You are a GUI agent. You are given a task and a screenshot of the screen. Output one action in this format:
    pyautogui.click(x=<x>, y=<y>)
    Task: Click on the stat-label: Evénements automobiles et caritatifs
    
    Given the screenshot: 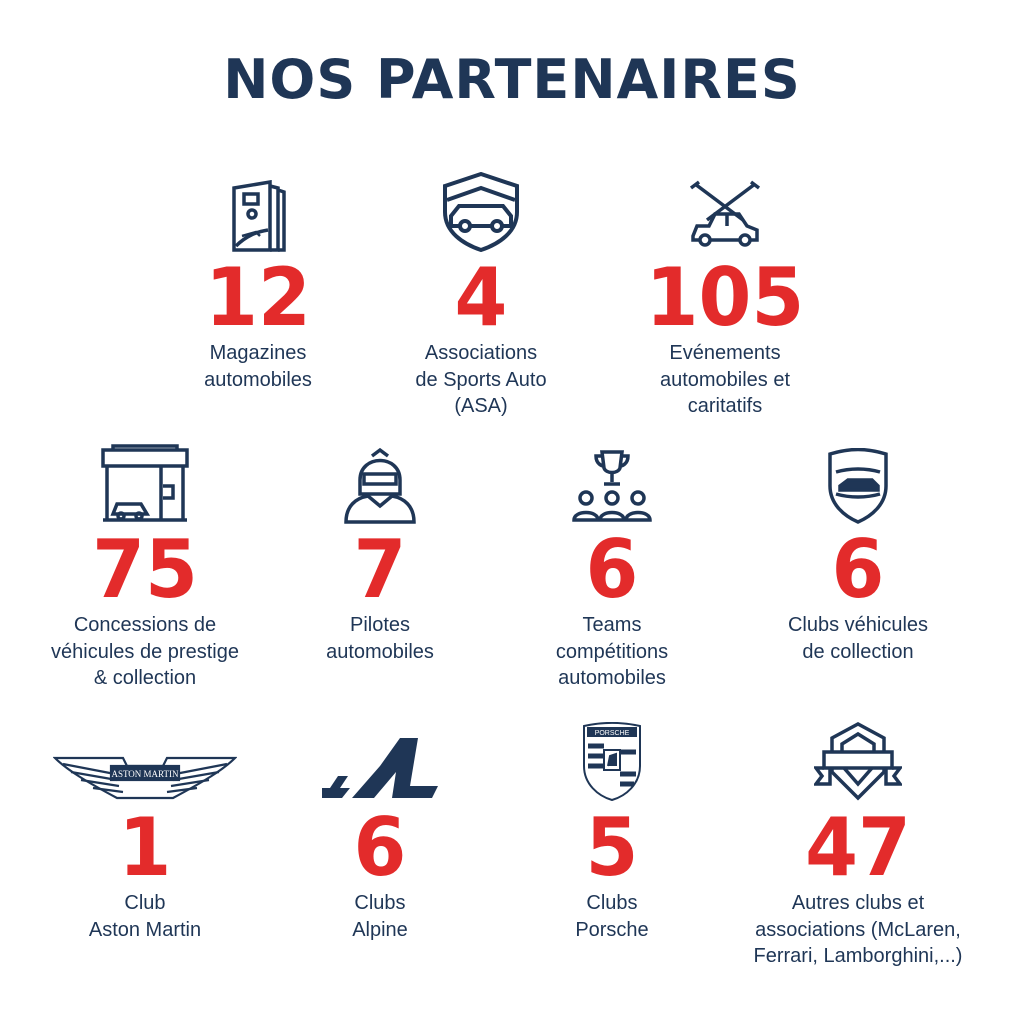 What is the action you would take?
    pyautogui.click(x=725, y=379)
    